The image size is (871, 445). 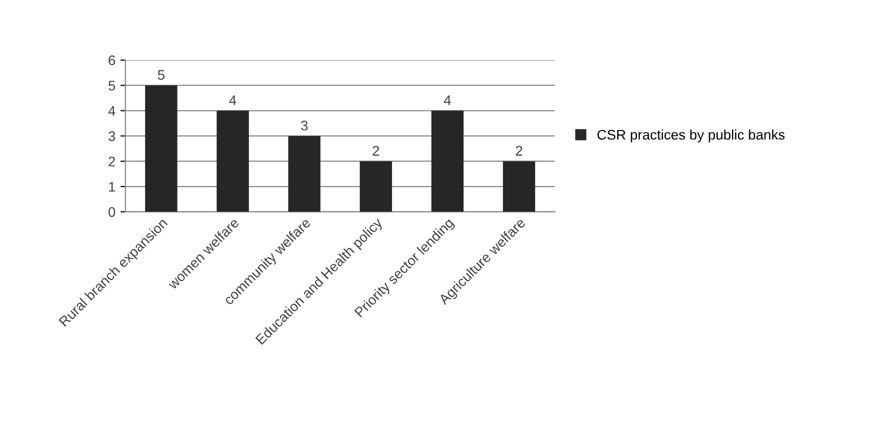 I want to click on y-tick-label: 3, so click(x=112, y=136).